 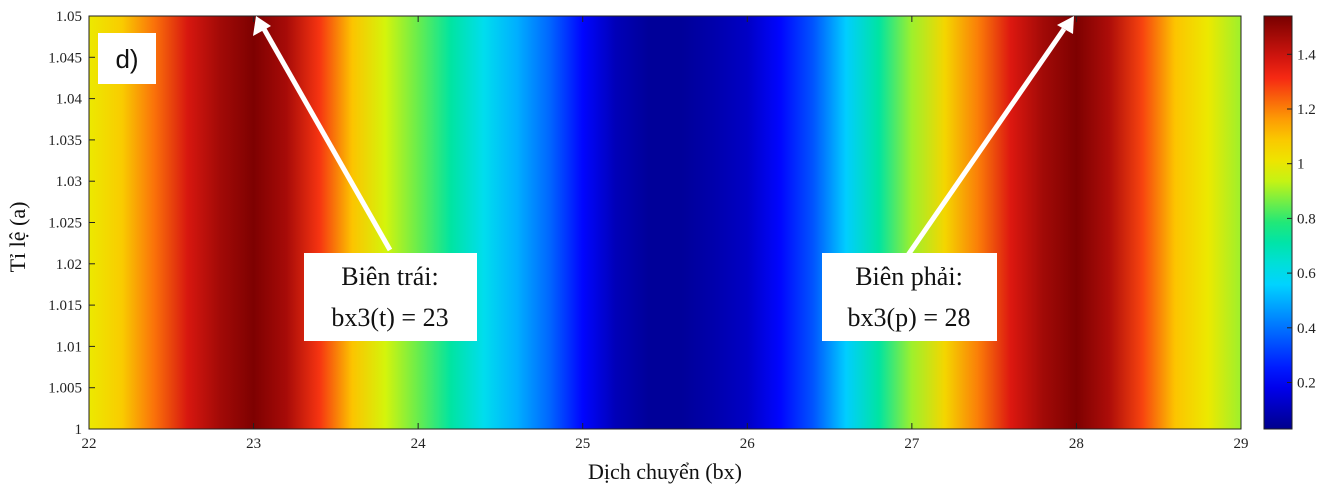 I want to click on right-boundary-annotation: Biên phải: bx3(p) = 28, so click(x=909, y=297).